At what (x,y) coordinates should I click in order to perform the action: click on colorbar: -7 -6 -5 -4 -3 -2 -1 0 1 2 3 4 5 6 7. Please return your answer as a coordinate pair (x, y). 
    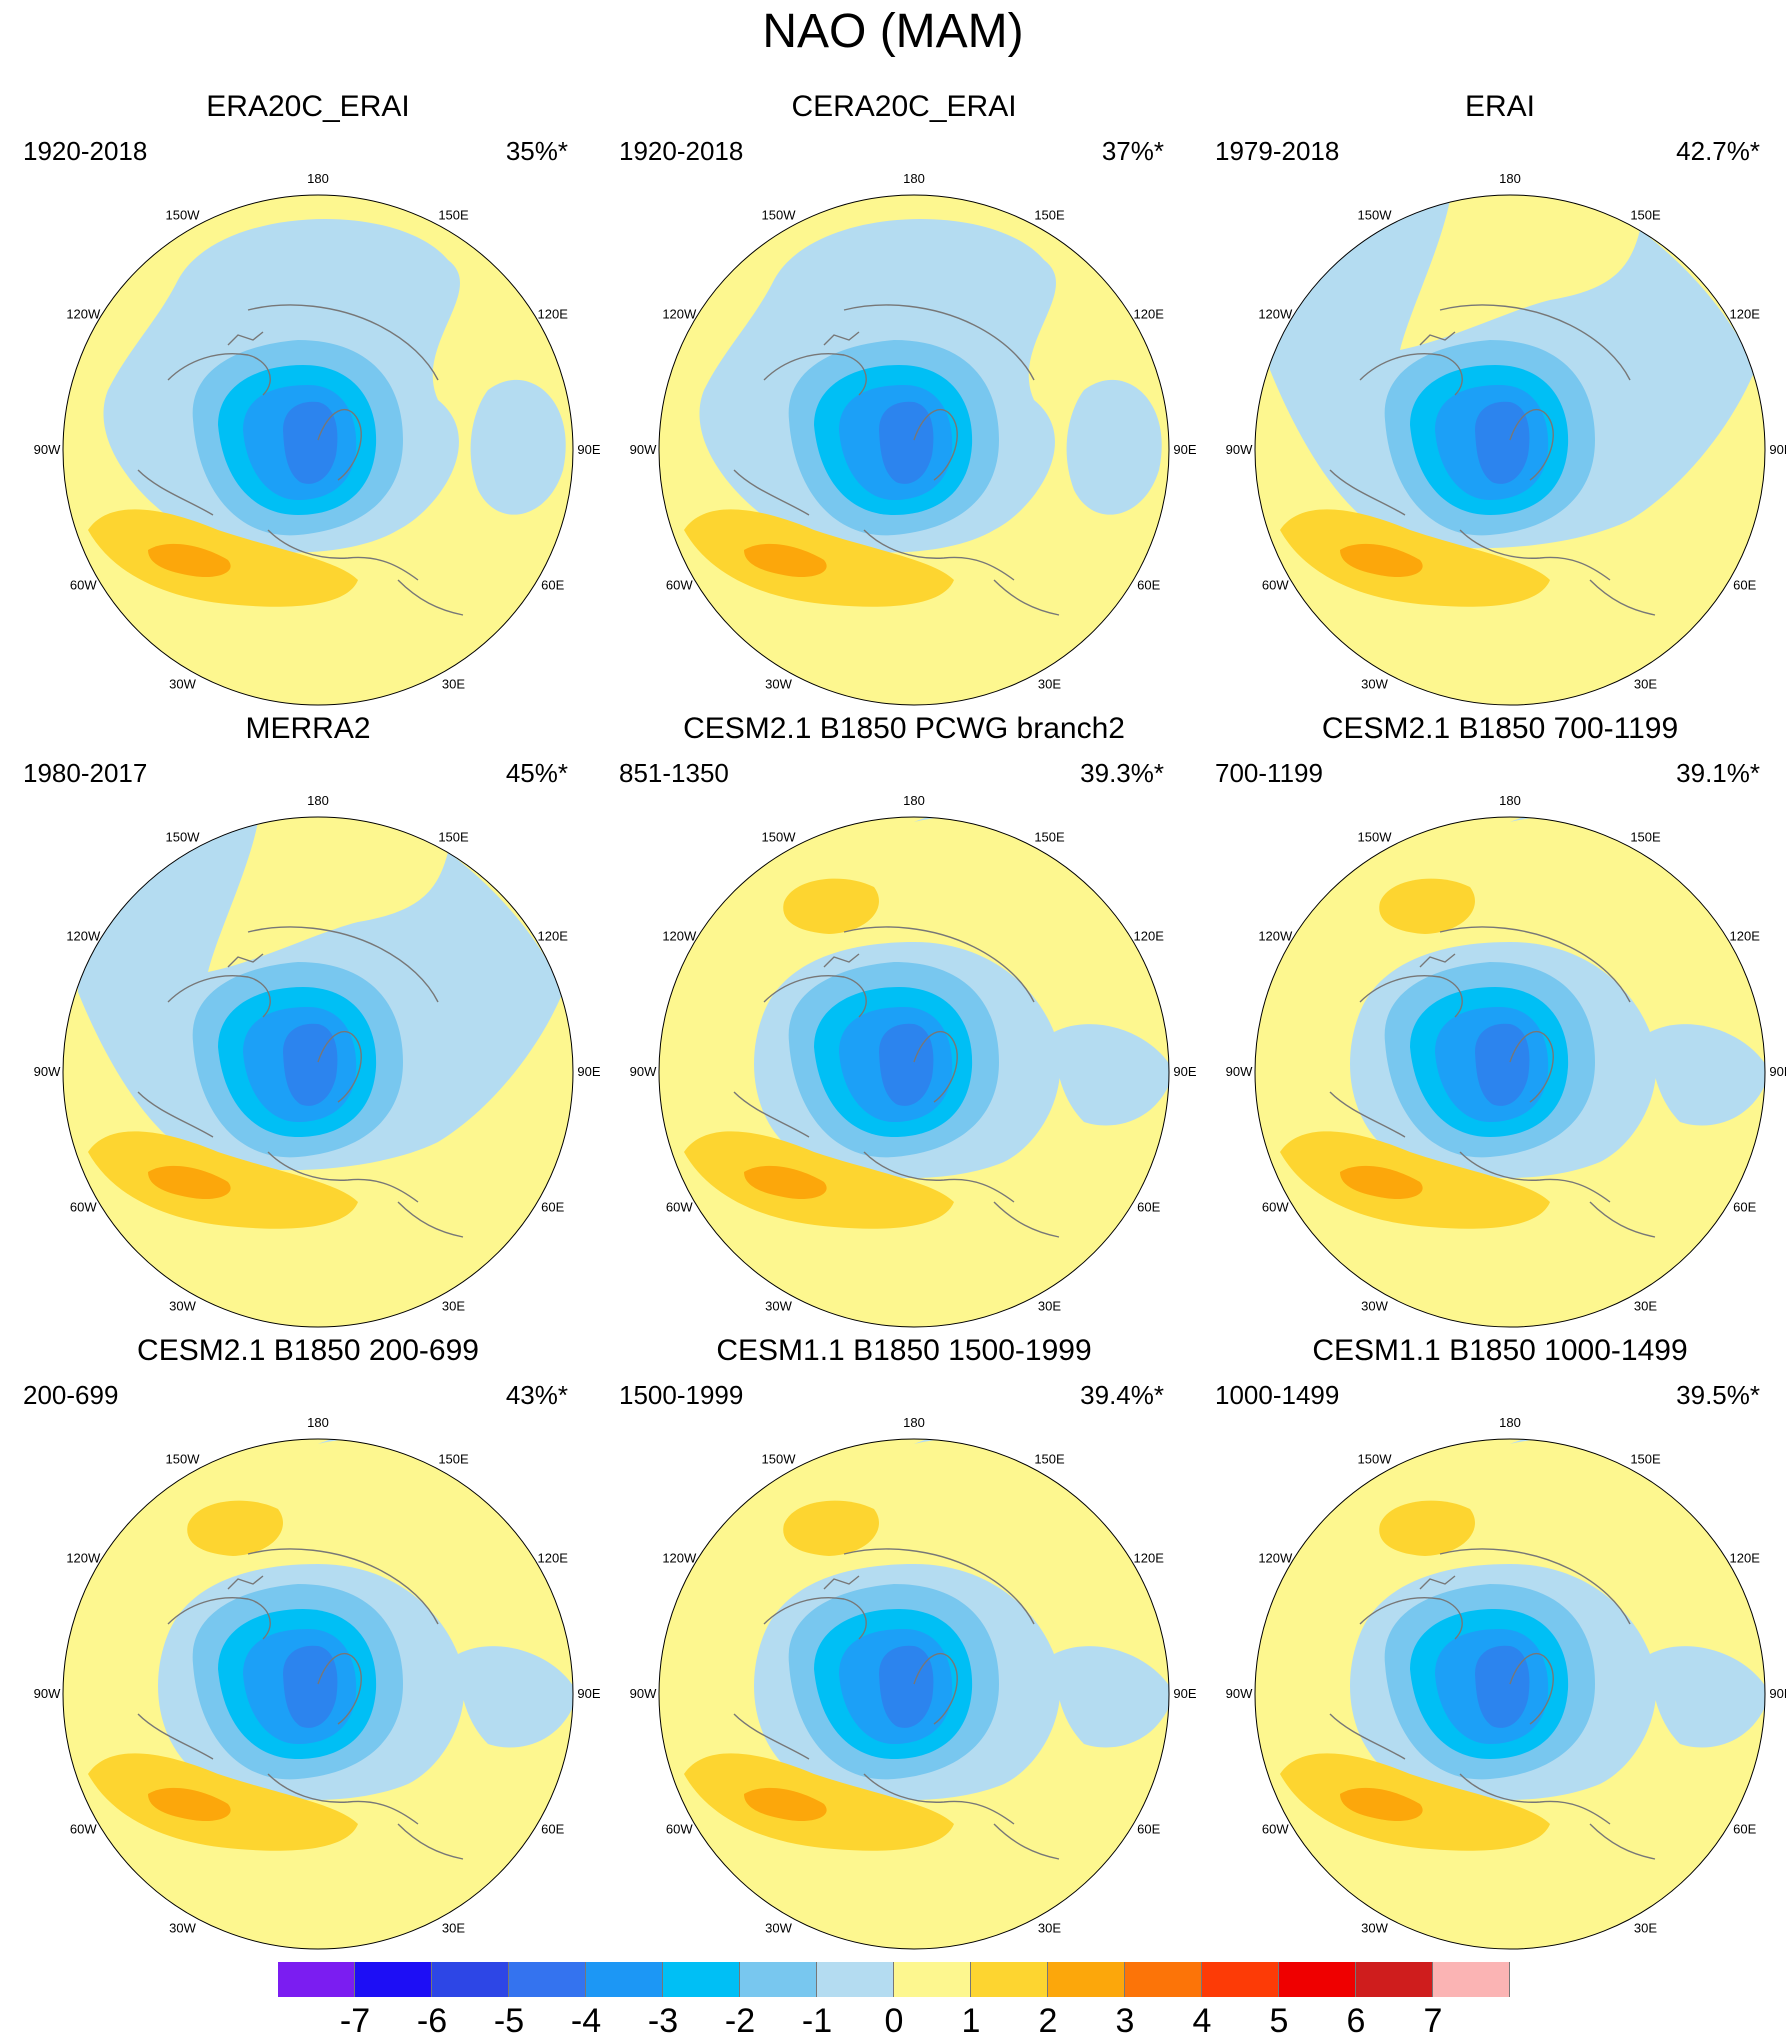
    Looking at the image, I should click on (894, 2002).